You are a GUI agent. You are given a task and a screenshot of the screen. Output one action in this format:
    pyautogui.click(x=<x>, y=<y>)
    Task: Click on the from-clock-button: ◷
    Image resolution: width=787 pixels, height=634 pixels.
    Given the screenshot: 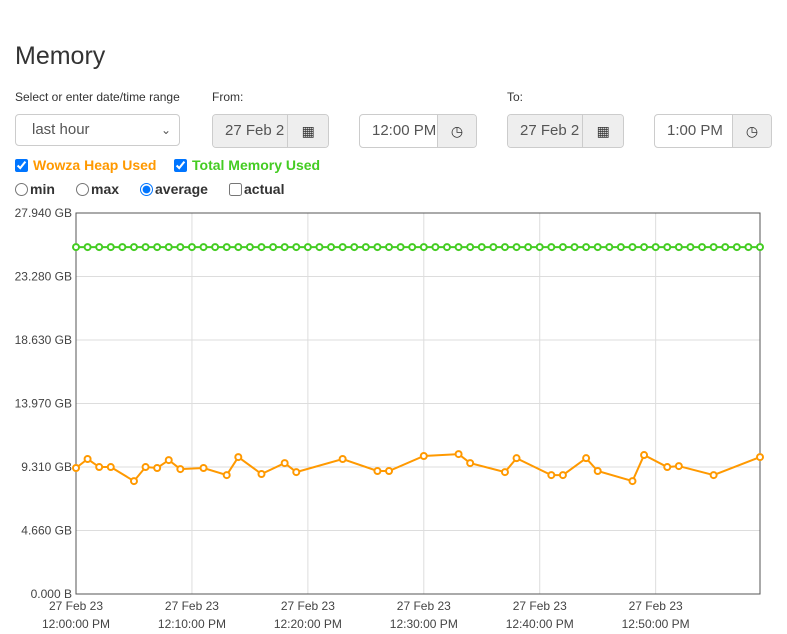 What is the action you would take?
    pyautogui.click(x=456, y=131)
    